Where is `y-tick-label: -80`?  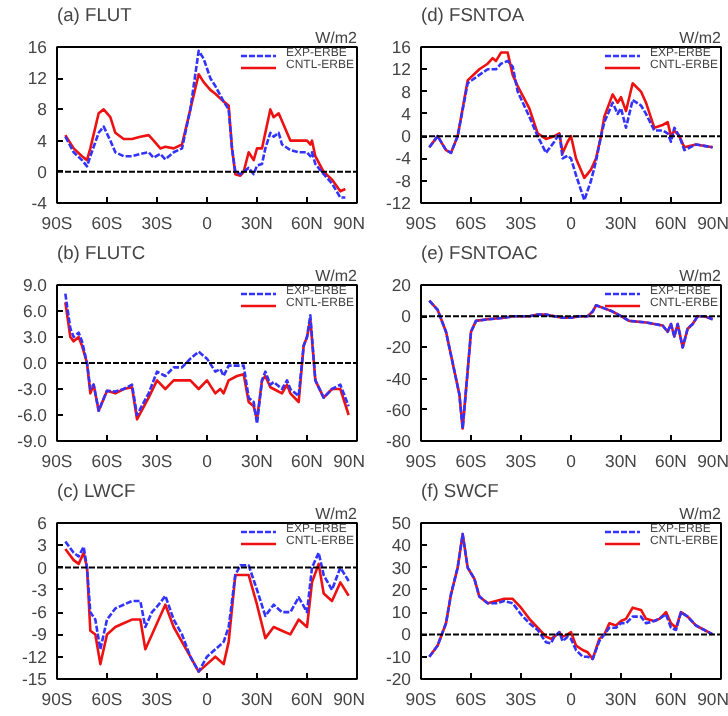 y-tick-label: -80 is located at coordinates (398, 441).